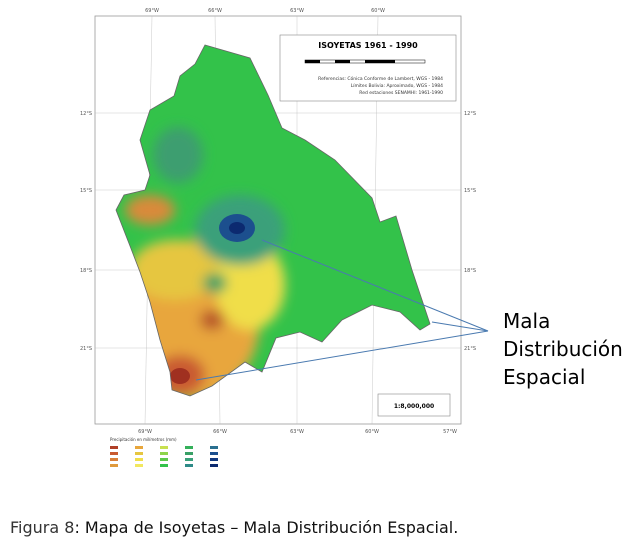 This screenshot has width=631, height=546. Describe the element at coordinates (42, 527) in the screenshot. I see `caption-label: Figura 8` at that location.